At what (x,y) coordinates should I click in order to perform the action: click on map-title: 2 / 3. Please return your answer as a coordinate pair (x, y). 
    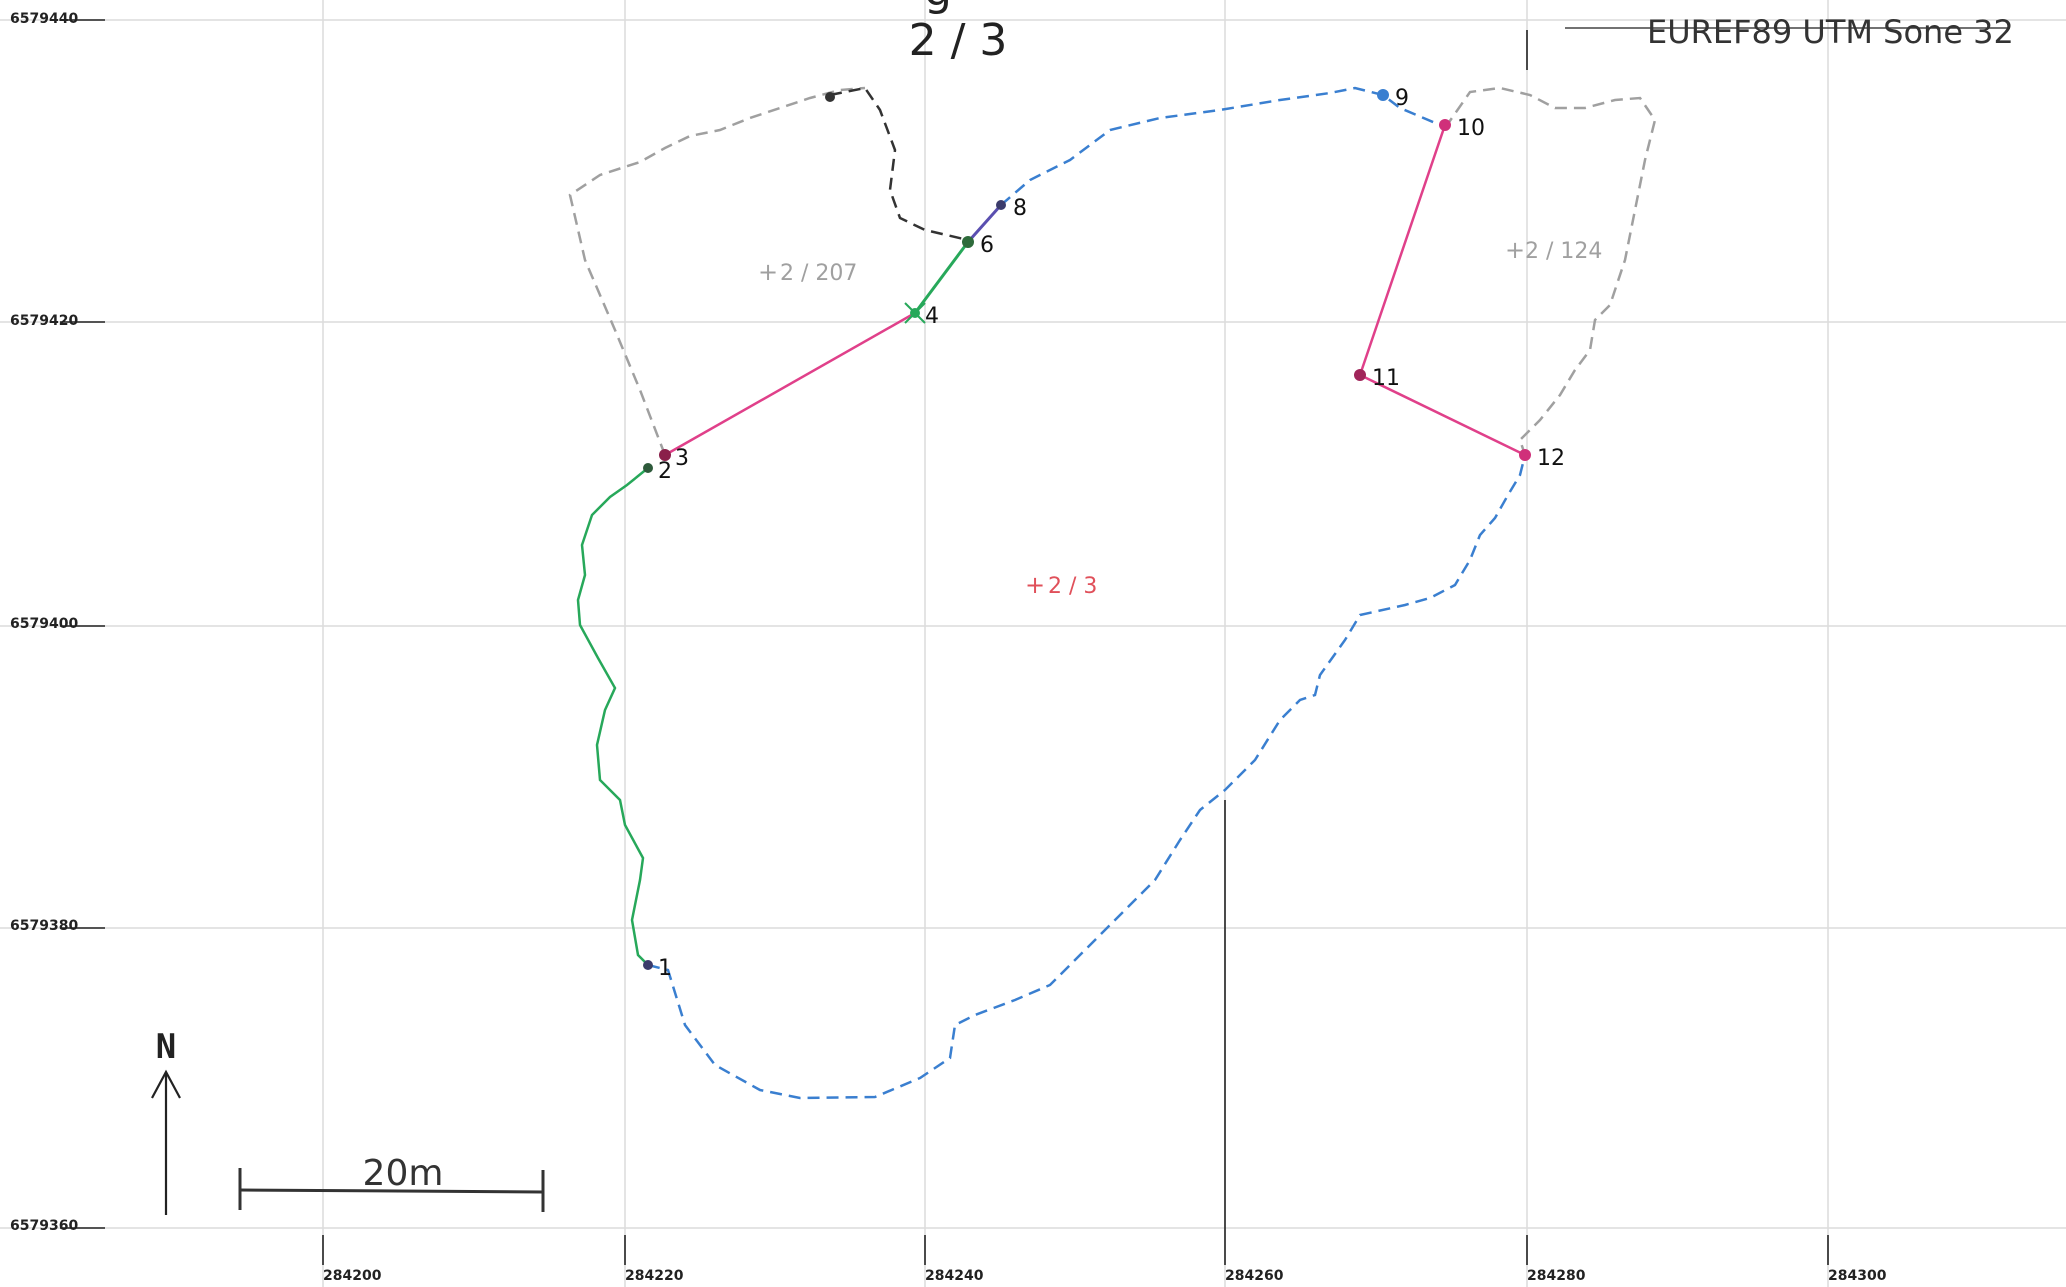
    Looking at the image, I should click on (958, 40).